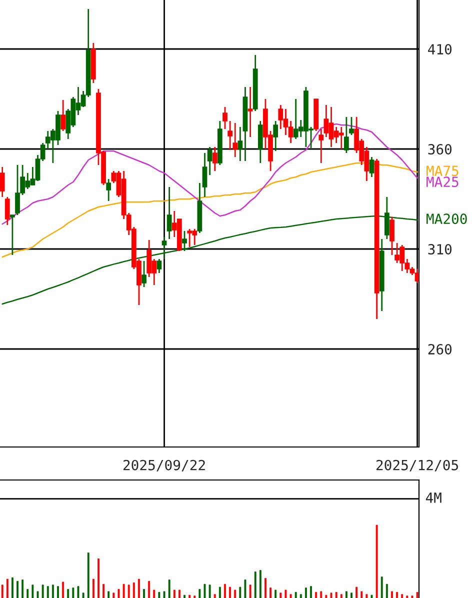 The height and width of the screenshot is (598, 472). What do you see at coordinates (164, 466) in the screenshot?
I see `x-tick-label: 2025/09/22` at bounding box center [164, 466].